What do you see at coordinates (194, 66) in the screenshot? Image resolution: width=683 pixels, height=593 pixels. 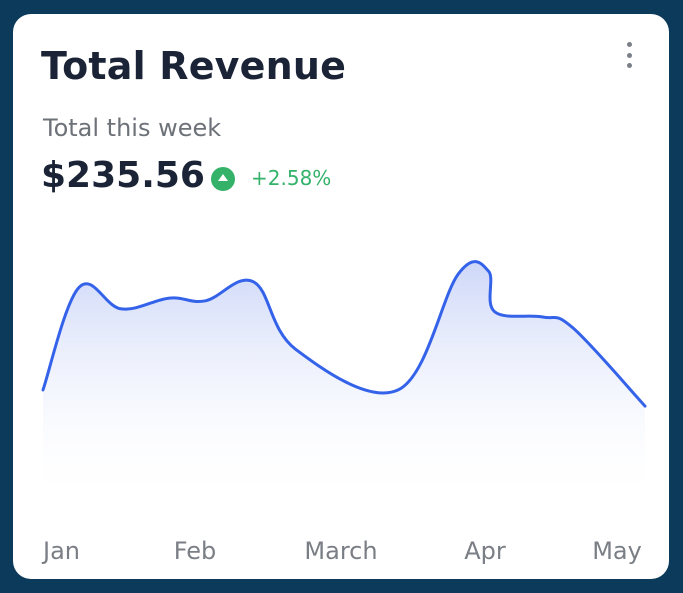 I see `card-title: Total Revenue` at bounding box center [194, 66].